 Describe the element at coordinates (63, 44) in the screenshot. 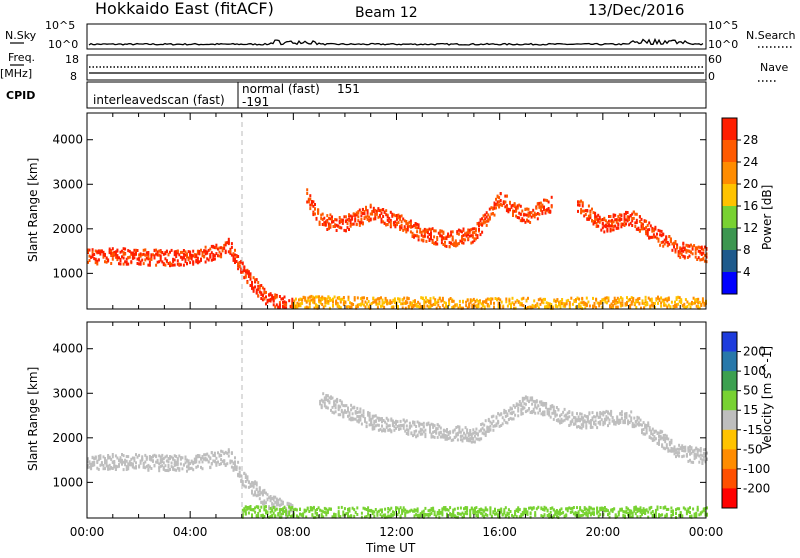

I see `nsky-tick-bottom-left: 10^0` at that location.